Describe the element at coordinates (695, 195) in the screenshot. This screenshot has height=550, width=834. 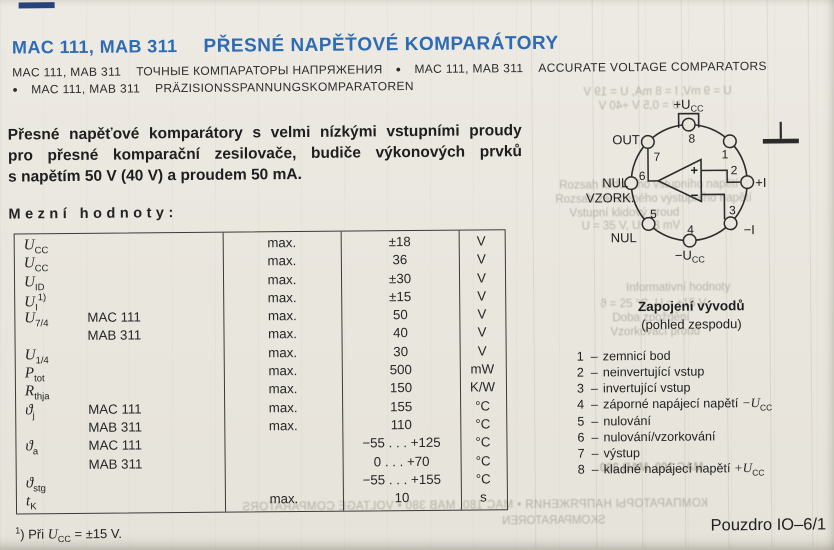
I see `opamp-minus-sign: −` at that location.